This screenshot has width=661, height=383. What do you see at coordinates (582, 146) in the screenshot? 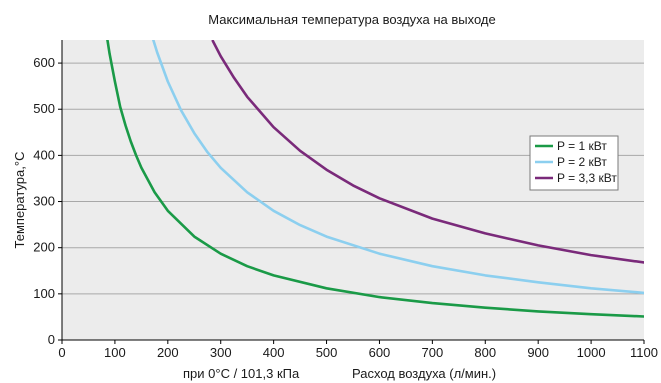
I see `legend-label: P = 1 кВт` at bounding box center [582, 146].